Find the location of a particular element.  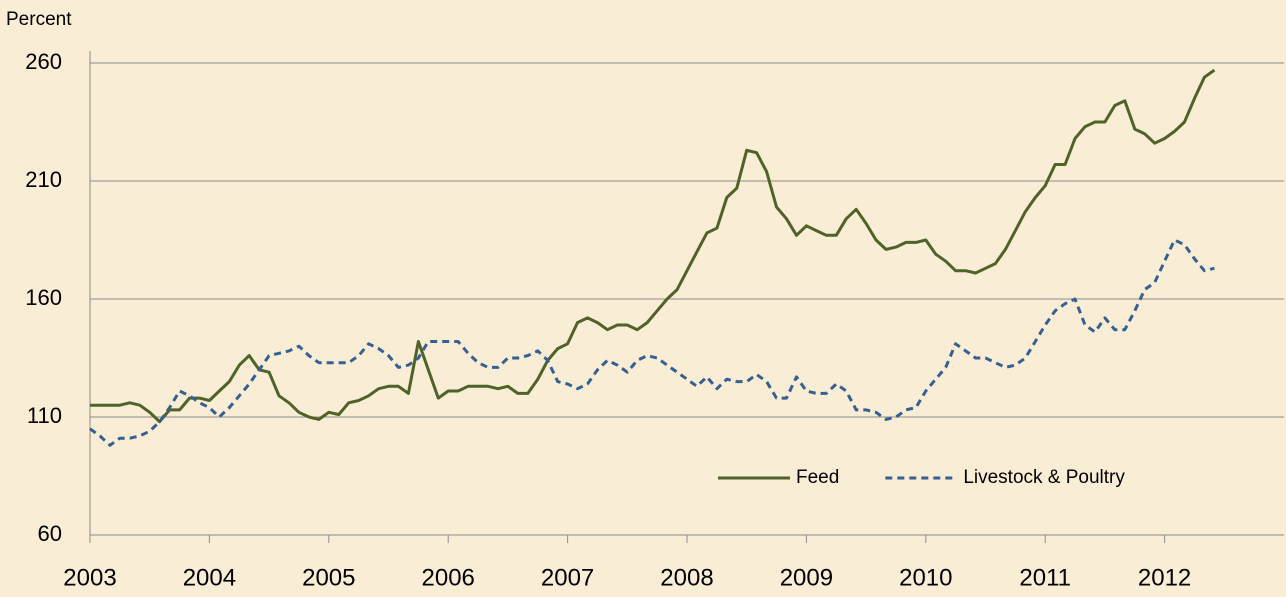

x-tick-label: 2012 is located at coordinates (1164, 577).